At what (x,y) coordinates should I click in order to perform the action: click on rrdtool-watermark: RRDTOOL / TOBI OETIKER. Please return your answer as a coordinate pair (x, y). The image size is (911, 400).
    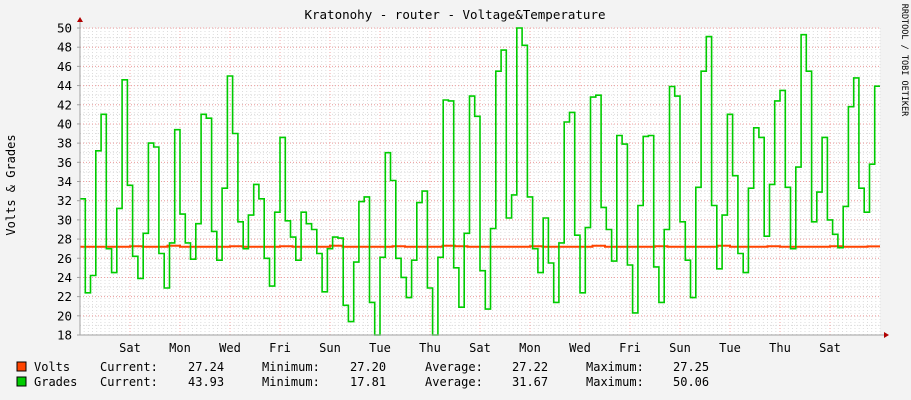
    Looking at the image, I should click on (904, 60).